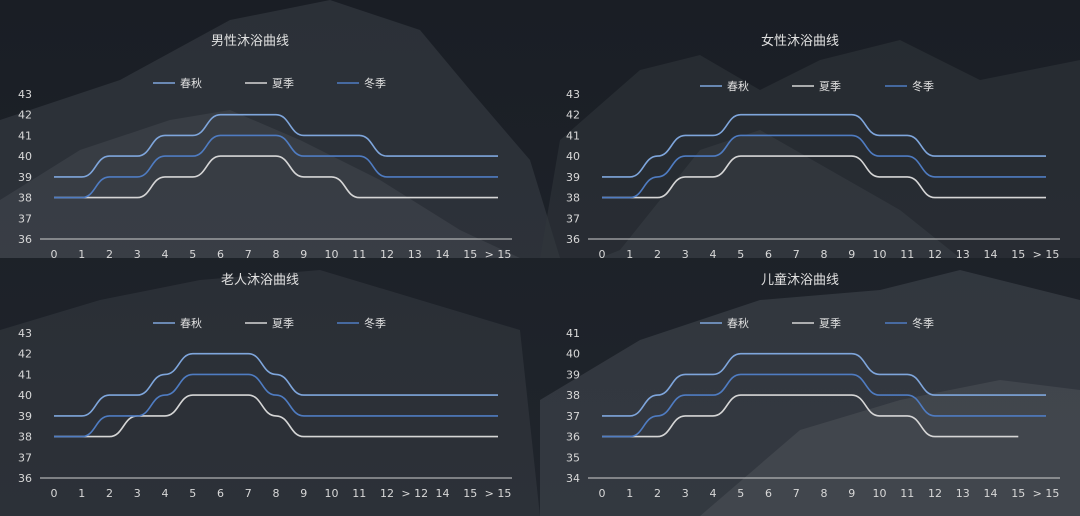 The width and height of the screenshot is (1080, 516). I want to click on series-group, so click(823, 395).